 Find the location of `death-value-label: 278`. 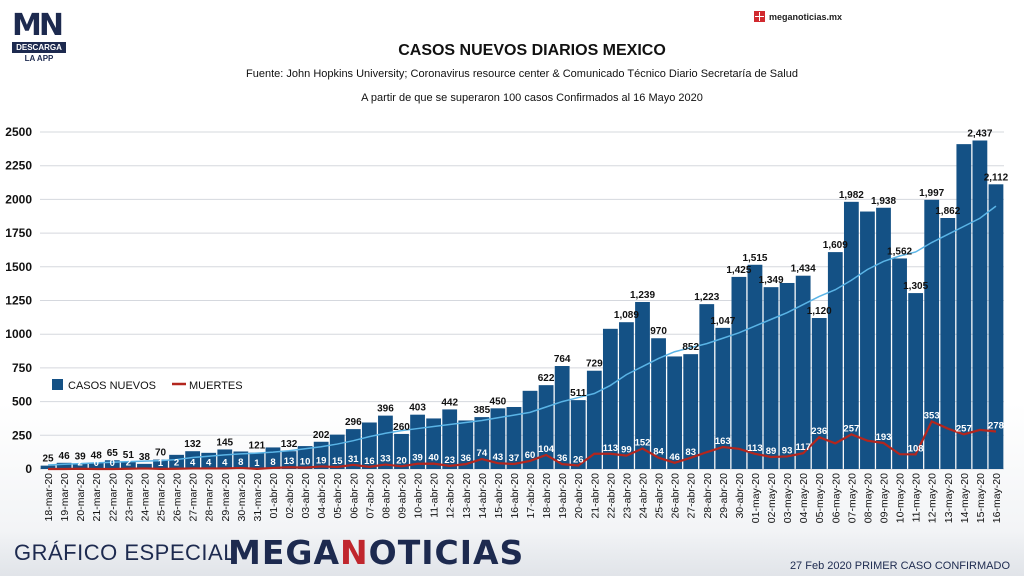

death-value-label: 278 is located at coordinates (996, 426).